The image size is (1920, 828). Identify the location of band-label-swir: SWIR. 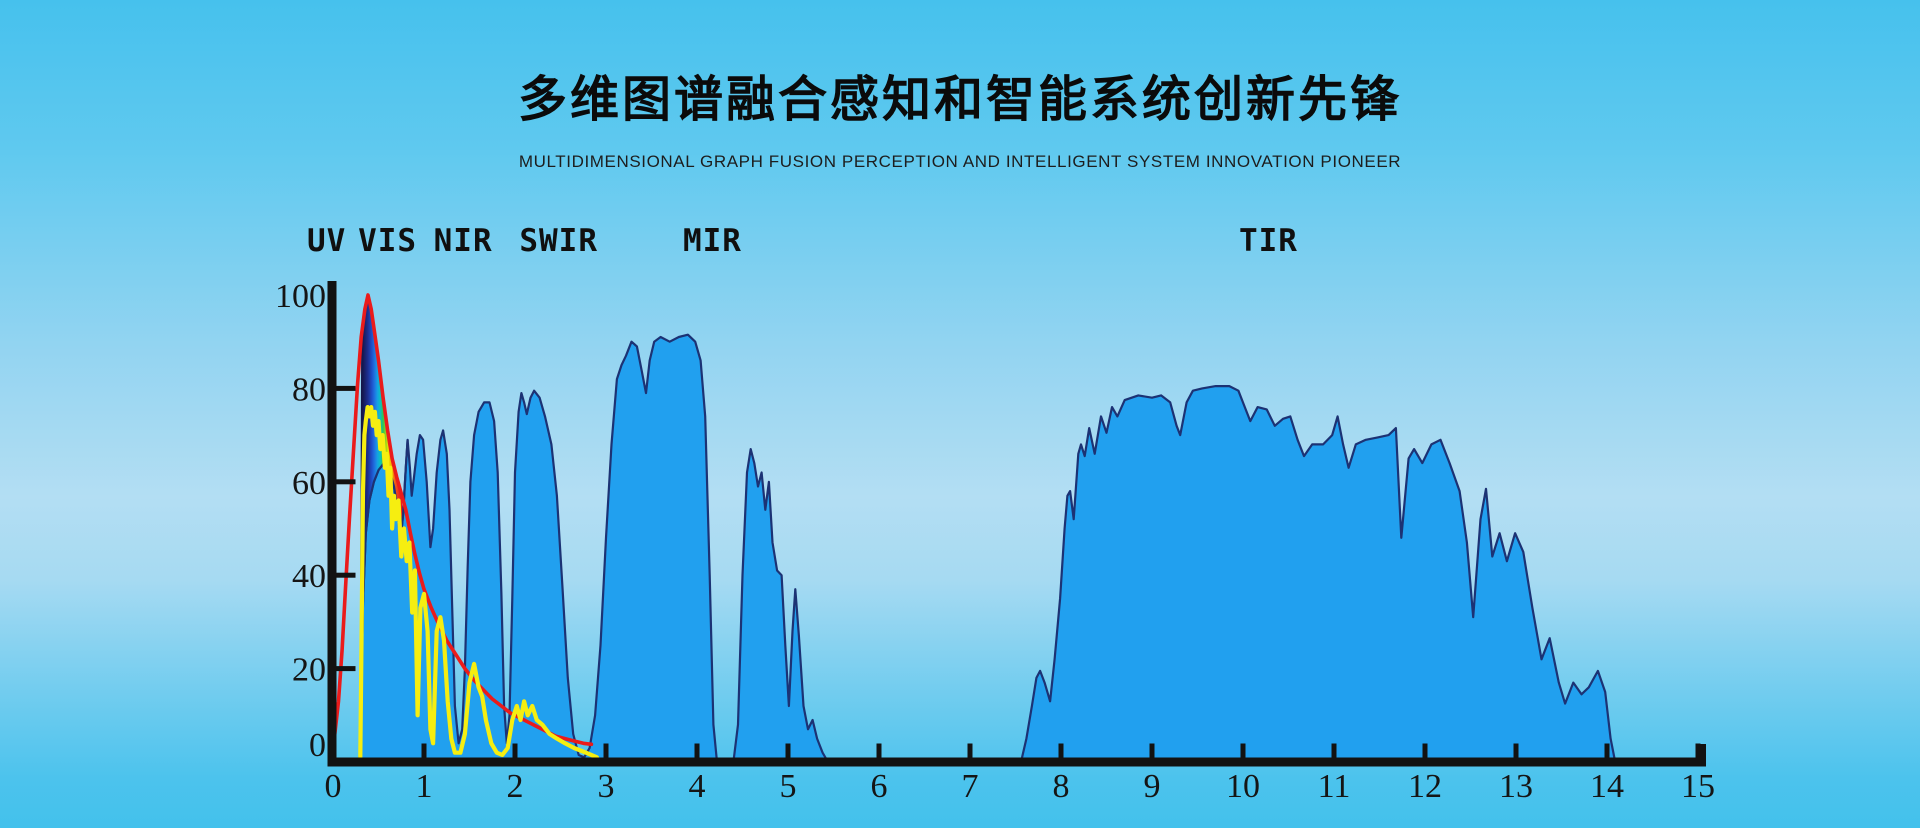
(558, 241).